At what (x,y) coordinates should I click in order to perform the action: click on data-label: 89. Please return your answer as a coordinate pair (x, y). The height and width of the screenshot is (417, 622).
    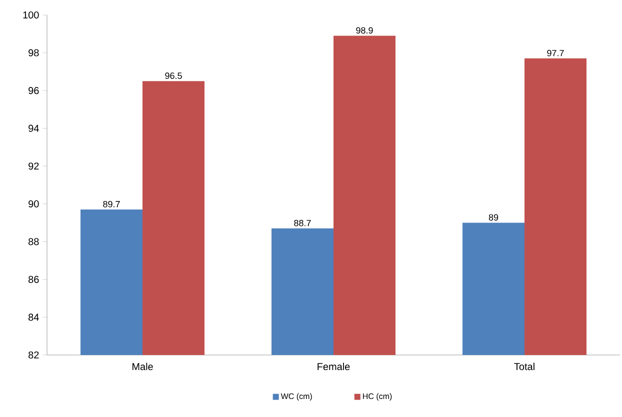
    Looking at the image, I should click on (493, 217).